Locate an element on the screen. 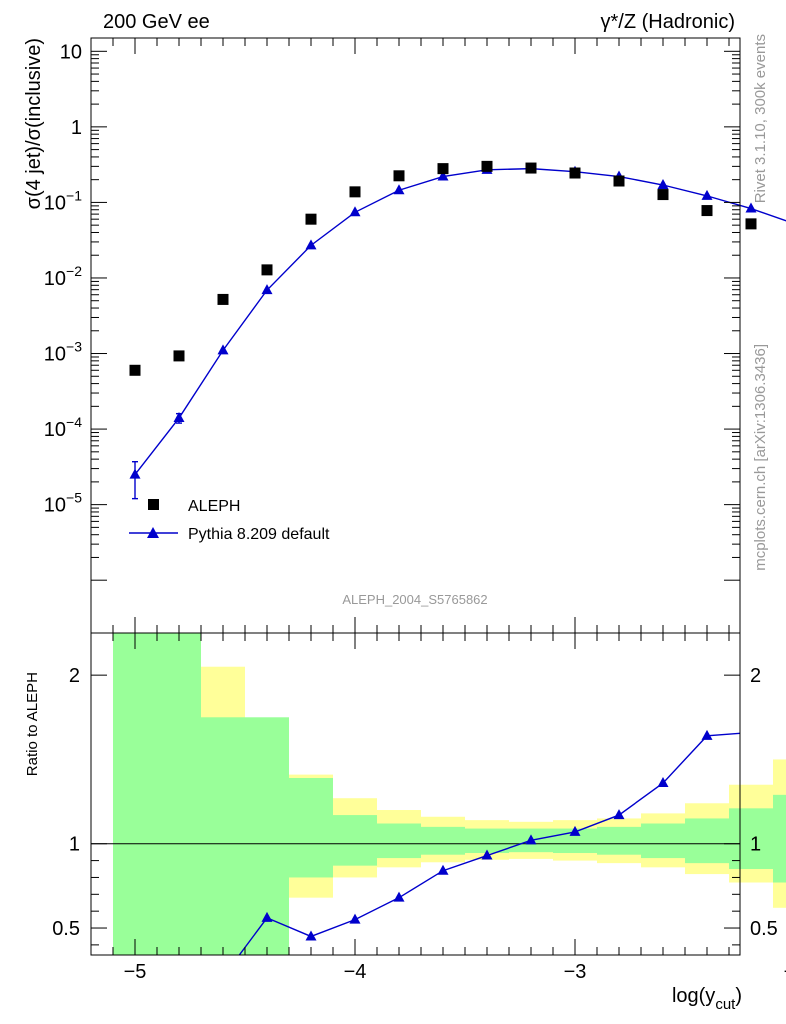 The image size is (786, 1024). mcplots-label: mcplots.cern.ch [arXiv:1306.3436] is located at coordinates (760, 457).